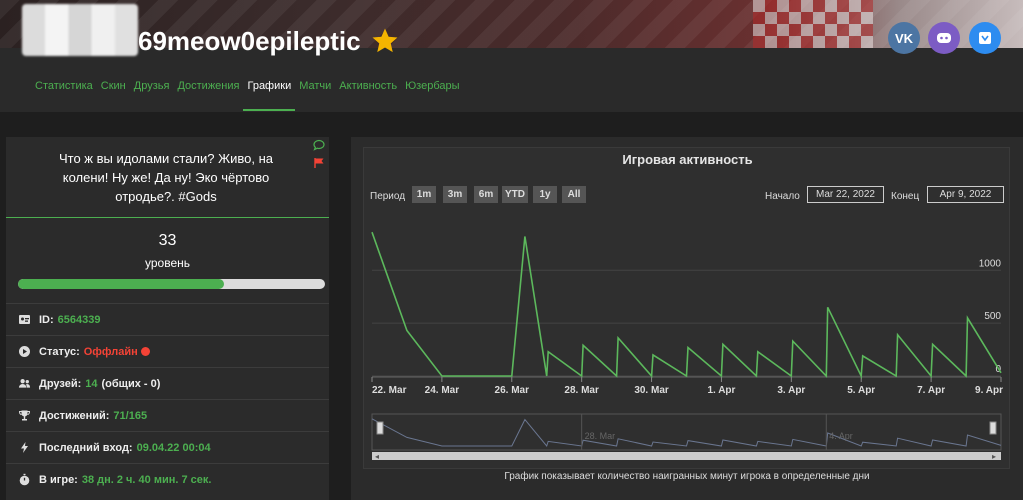 The image size is (1023, 500). What do you see at coordinates (167, 351) in the screenshot?
I see `info-row-play-circle: Статус: Оффлайн` at bounding box center [167, 351].